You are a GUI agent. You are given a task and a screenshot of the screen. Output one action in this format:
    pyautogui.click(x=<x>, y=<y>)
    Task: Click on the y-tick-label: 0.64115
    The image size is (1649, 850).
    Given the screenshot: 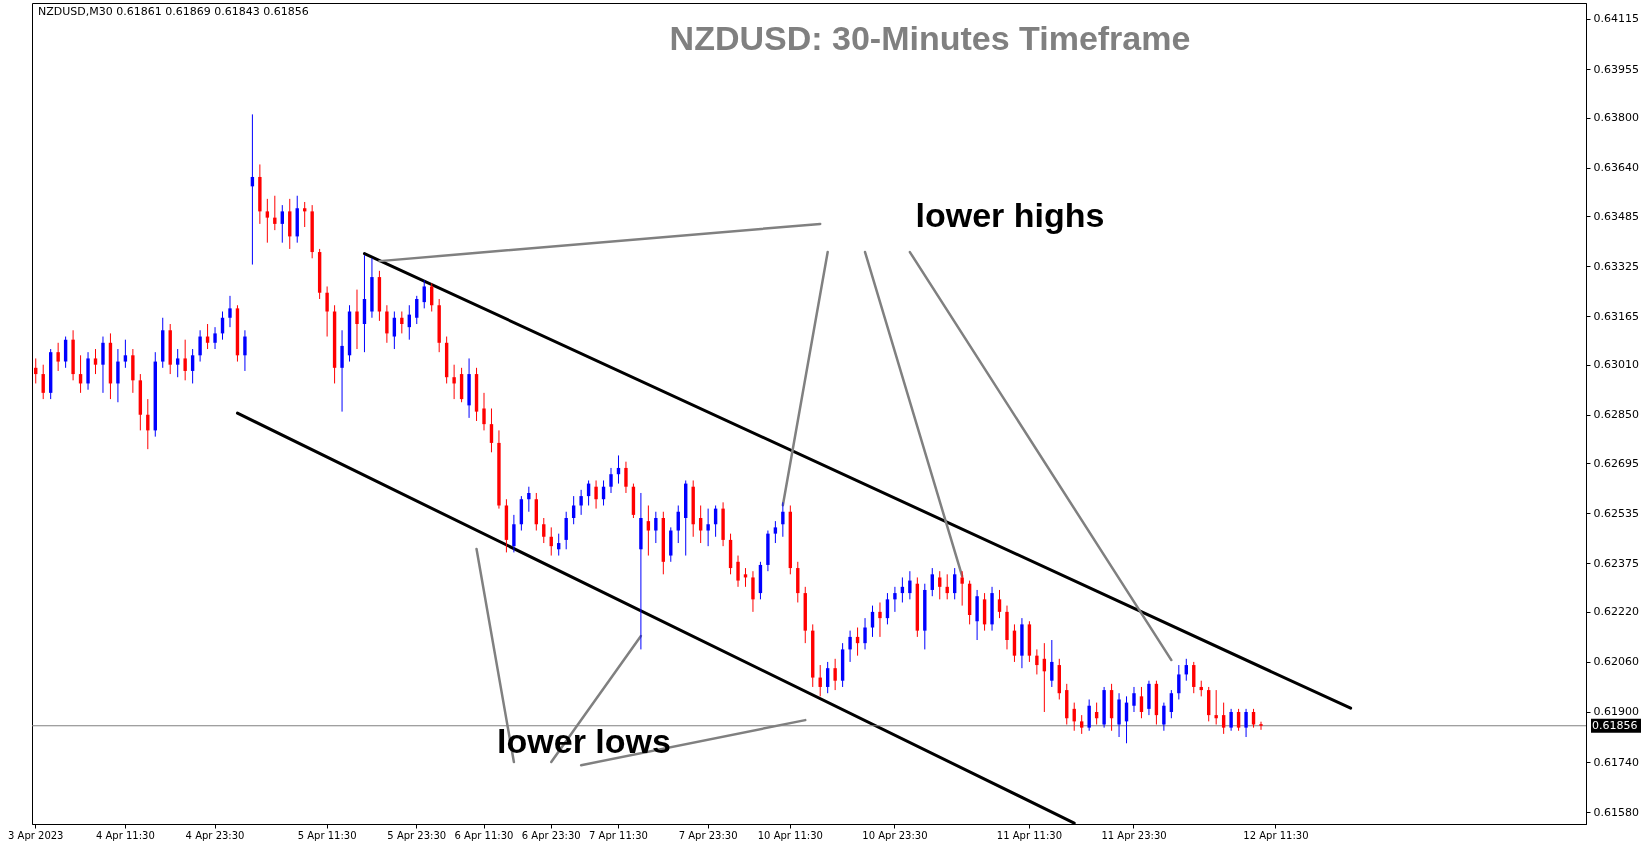 What is the action you would take?
    pyautogui.click(x=1616, y=19)
    